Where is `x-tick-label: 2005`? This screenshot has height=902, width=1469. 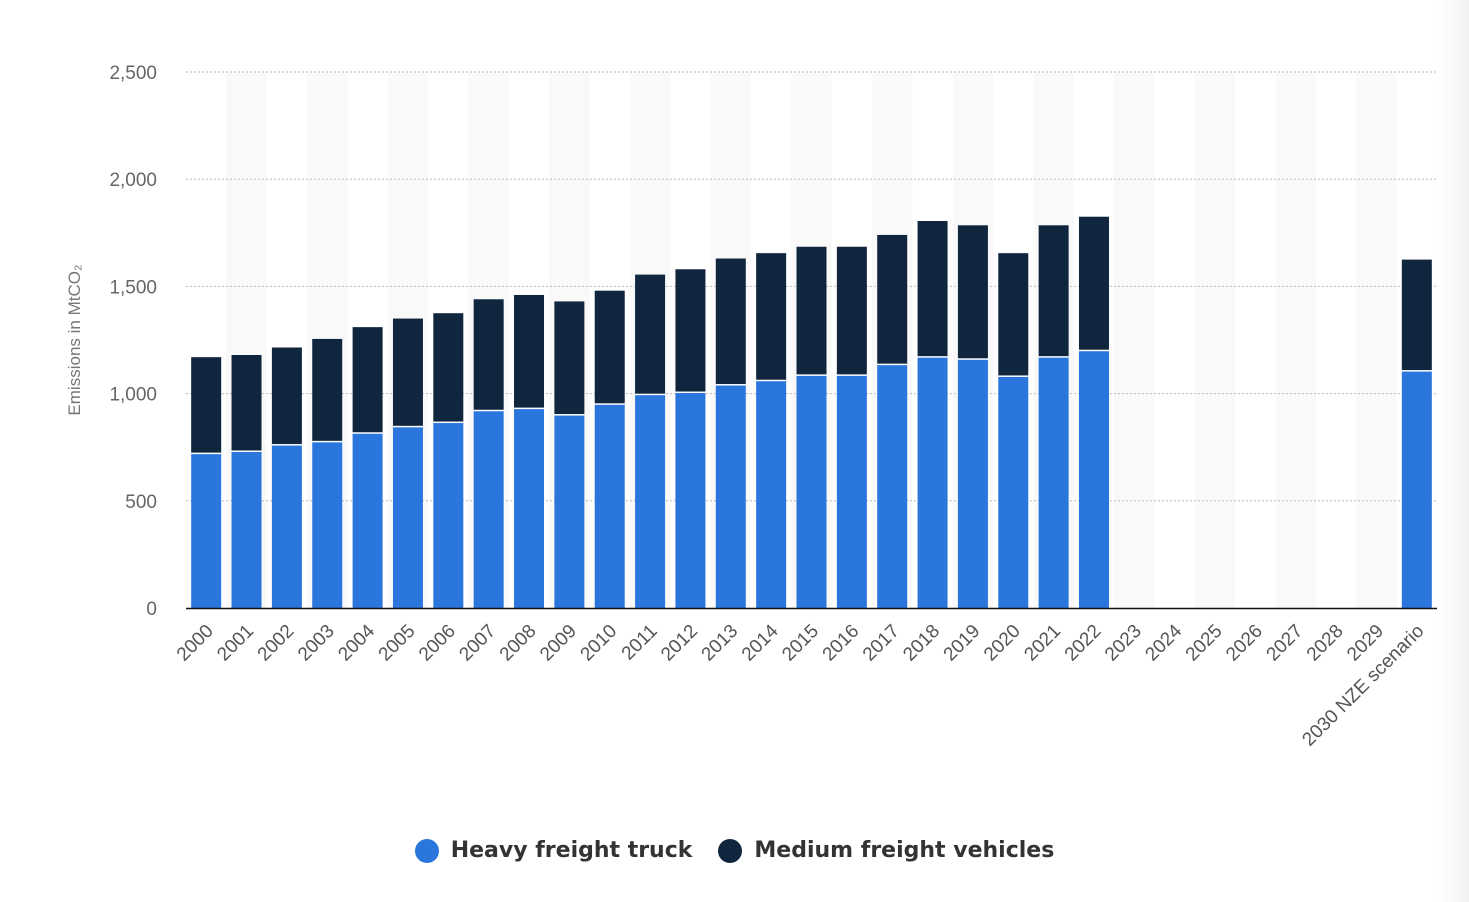 x-tick-label: 2005 is located at coordinates (397, 643).